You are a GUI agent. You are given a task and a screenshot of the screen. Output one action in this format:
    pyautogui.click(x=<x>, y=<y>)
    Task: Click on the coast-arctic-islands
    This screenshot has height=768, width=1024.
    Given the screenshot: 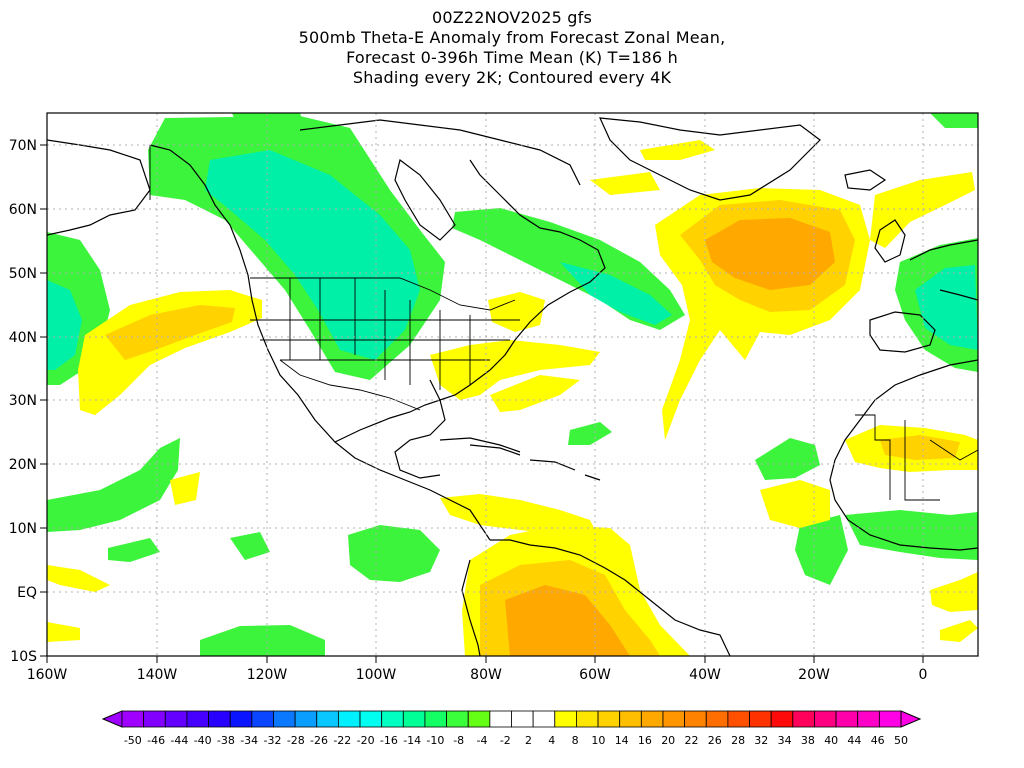 What is the action you would take?
    pyautogui.click(x=440, y=152)
    